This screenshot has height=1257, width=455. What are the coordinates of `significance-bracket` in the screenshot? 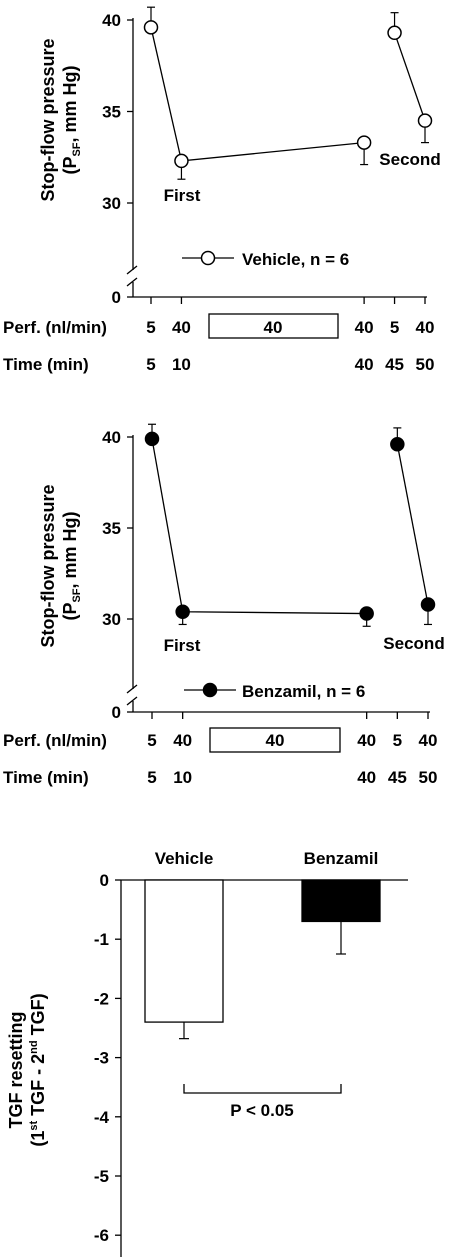 It's located at (262, 1089).